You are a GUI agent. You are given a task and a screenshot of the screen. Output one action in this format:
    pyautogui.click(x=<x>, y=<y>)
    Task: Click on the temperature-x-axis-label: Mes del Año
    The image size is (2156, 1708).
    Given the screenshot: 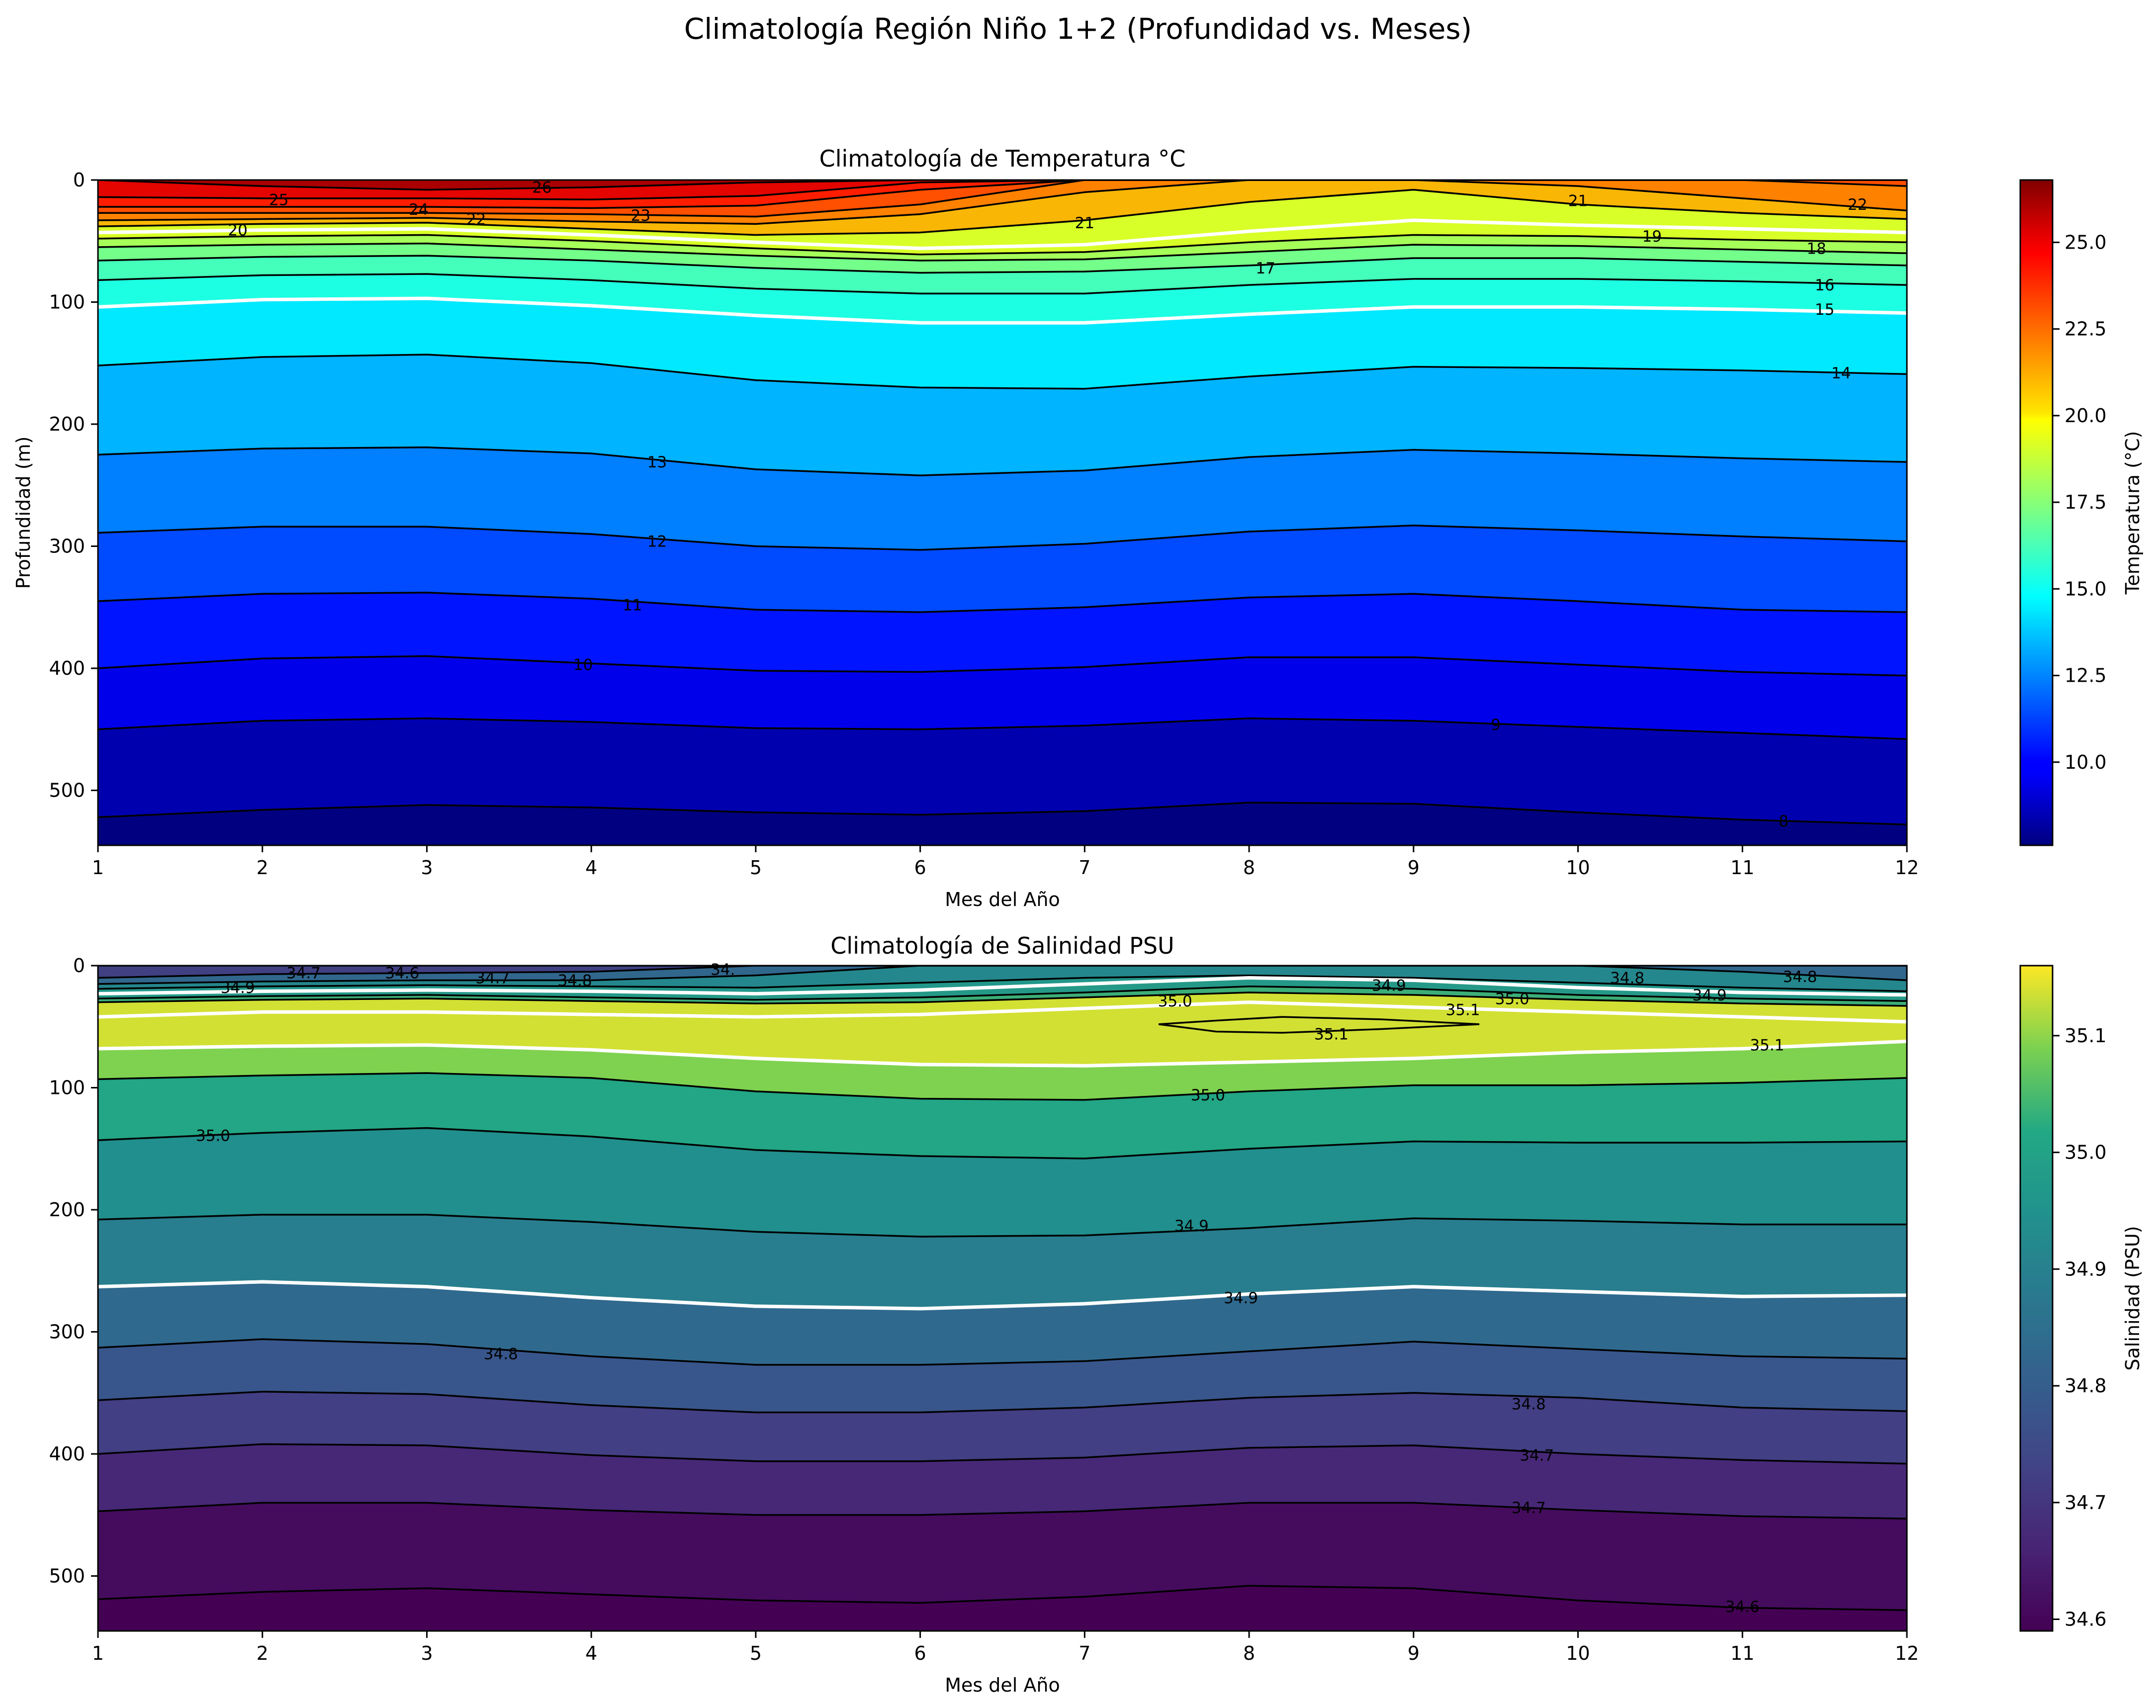 What is the action you would take?
    pyautogui.click(x=1002, y=900)
    